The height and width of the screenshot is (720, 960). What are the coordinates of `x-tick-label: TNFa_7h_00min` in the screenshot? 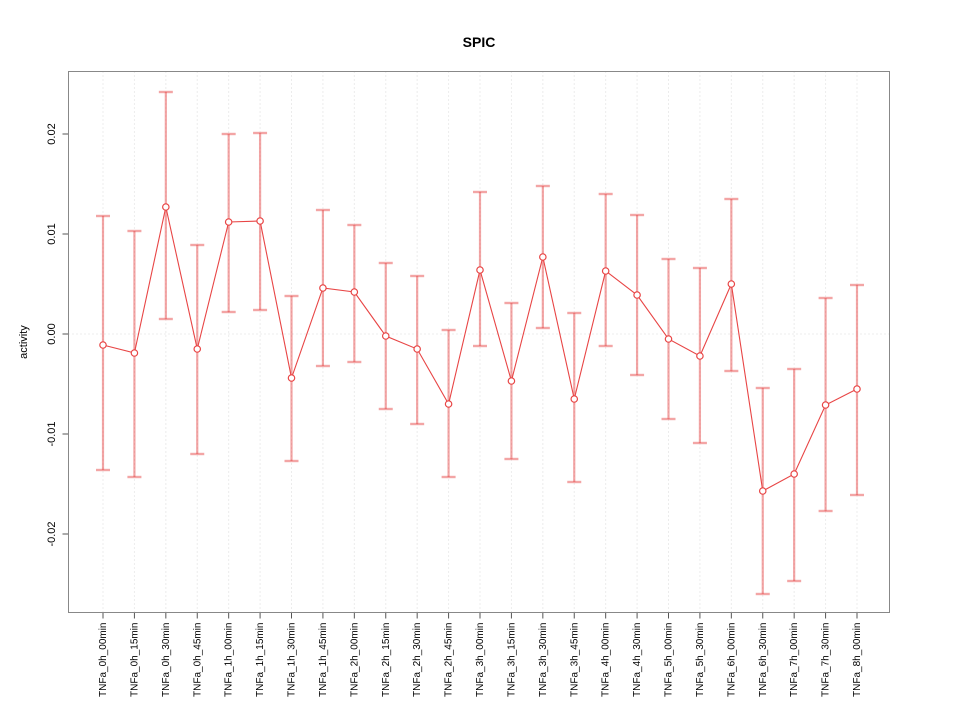 It's located at (794, 660).